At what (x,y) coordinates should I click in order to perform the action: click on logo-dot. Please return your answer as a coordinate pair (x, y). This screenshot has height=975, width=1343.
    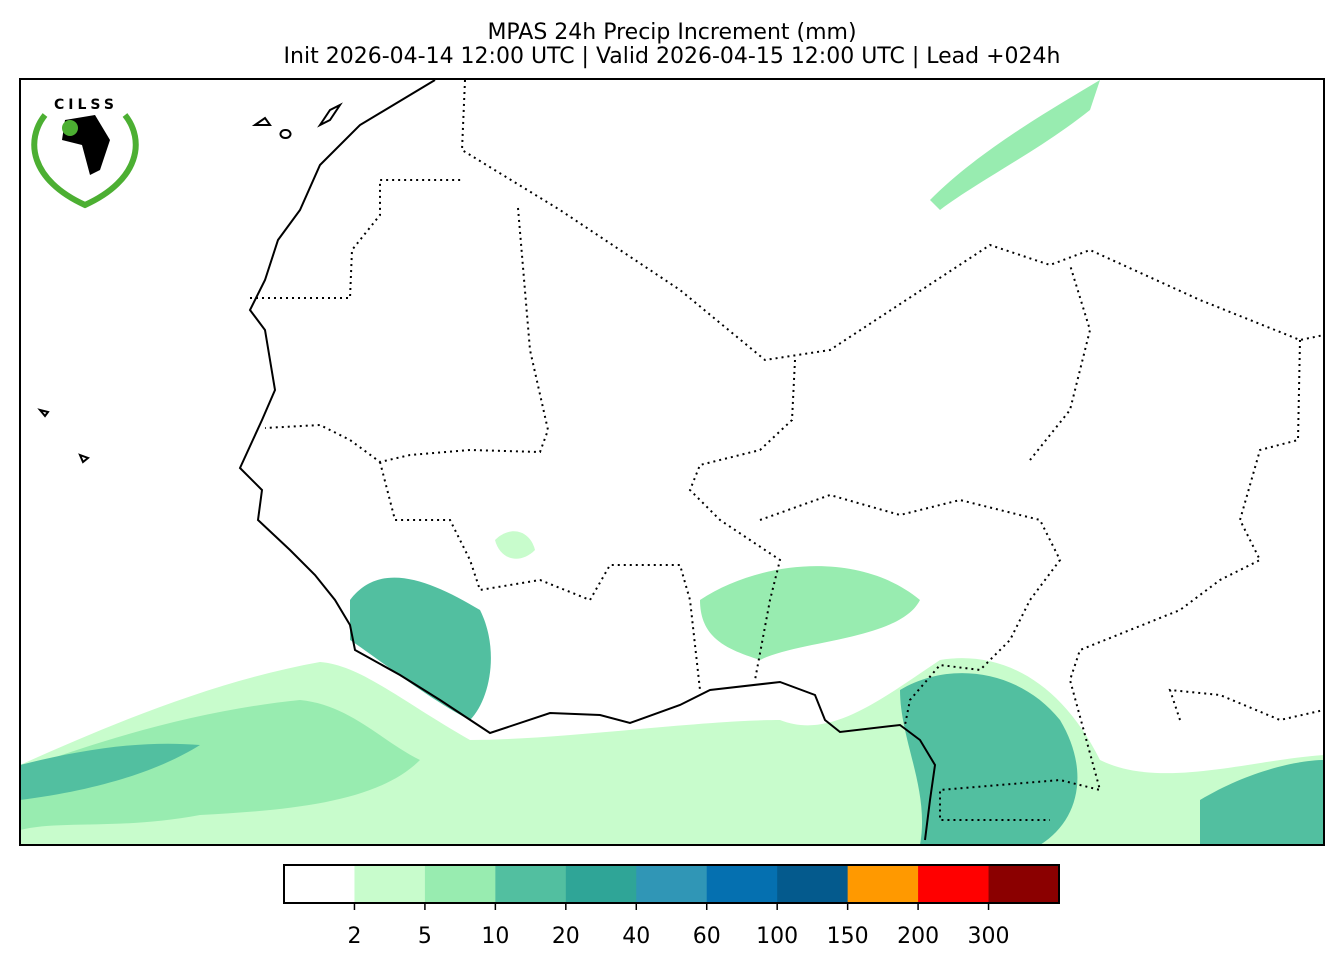
    Looking at the image, I should click on (70, 128).